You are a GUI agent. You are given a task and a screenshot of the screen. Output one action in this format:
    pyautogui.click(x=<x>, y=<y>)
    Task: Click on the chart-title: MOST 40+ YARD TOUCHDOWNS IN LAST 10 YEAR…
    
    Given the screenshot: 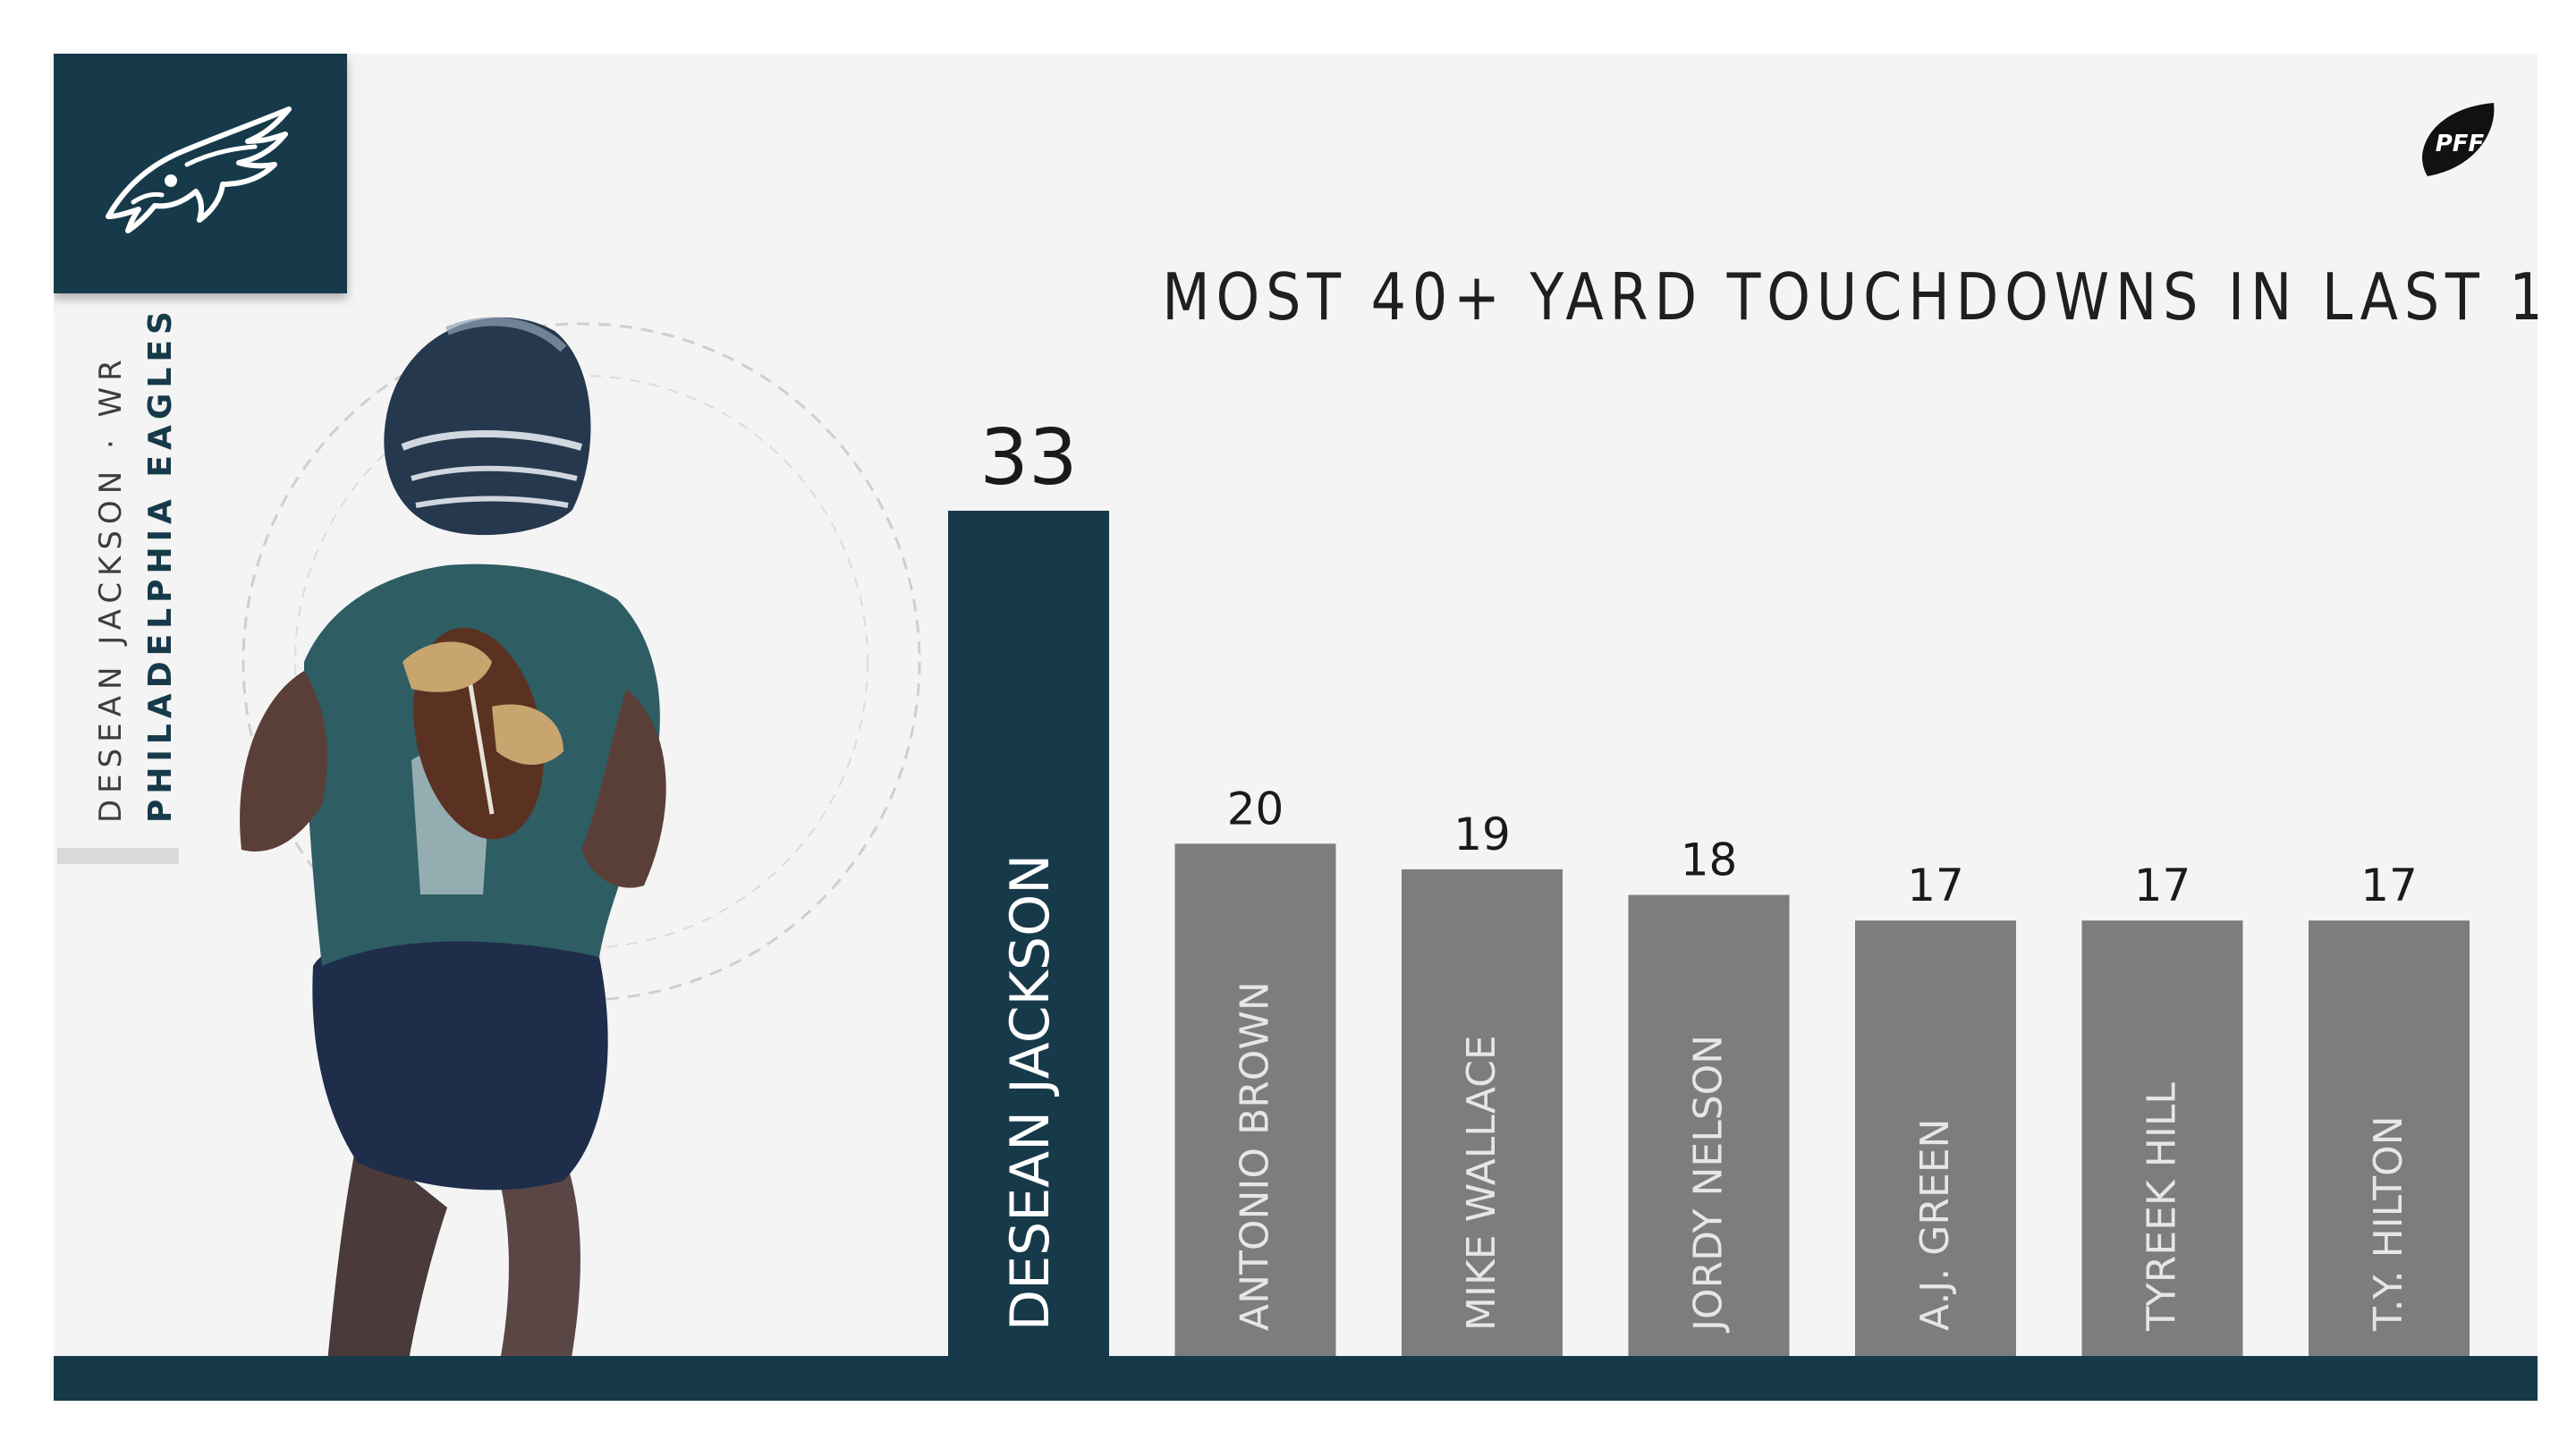 What is the action you would take?
    pyautogui.click(x=1850, y=297)
    